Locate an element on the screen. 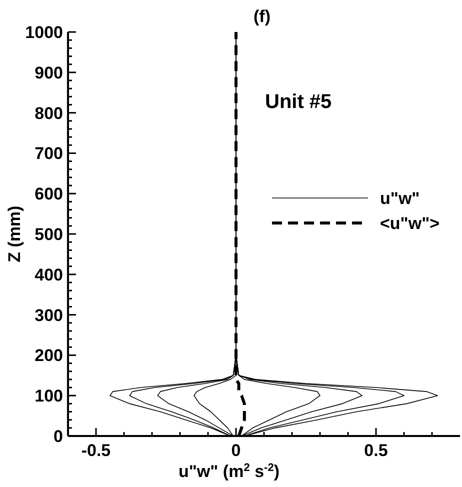 The height and width of the screenshot is (487, 462). y-tick-label: 500 is located at coordinates (48, 234).